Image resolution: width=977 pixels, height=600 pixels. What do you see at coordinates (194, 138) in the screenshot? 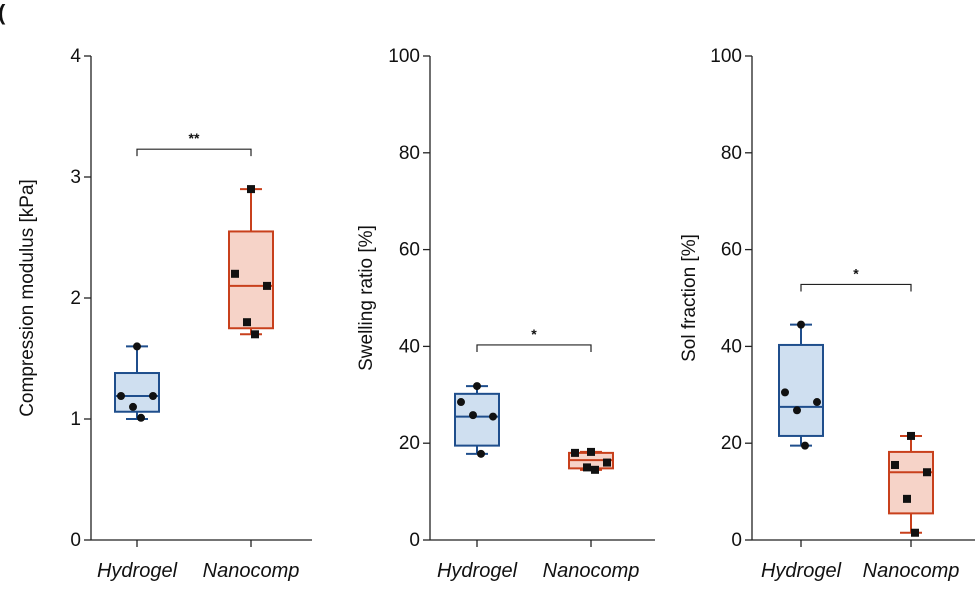
I see `significance-label: **` at bounding box center [194, 138].